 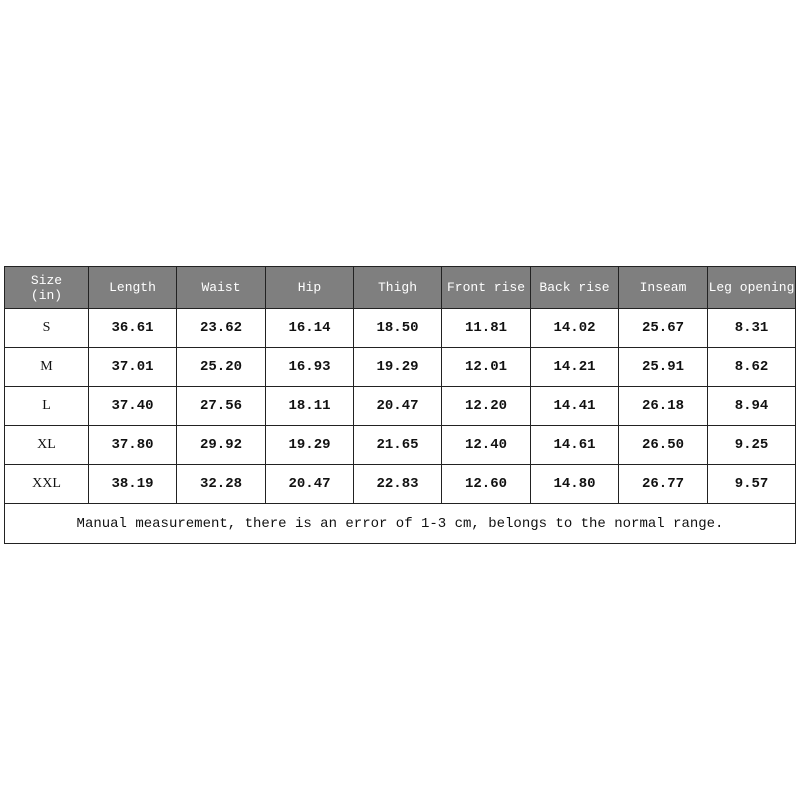 I want to click on size-label: L, so click(x=46, y=406).